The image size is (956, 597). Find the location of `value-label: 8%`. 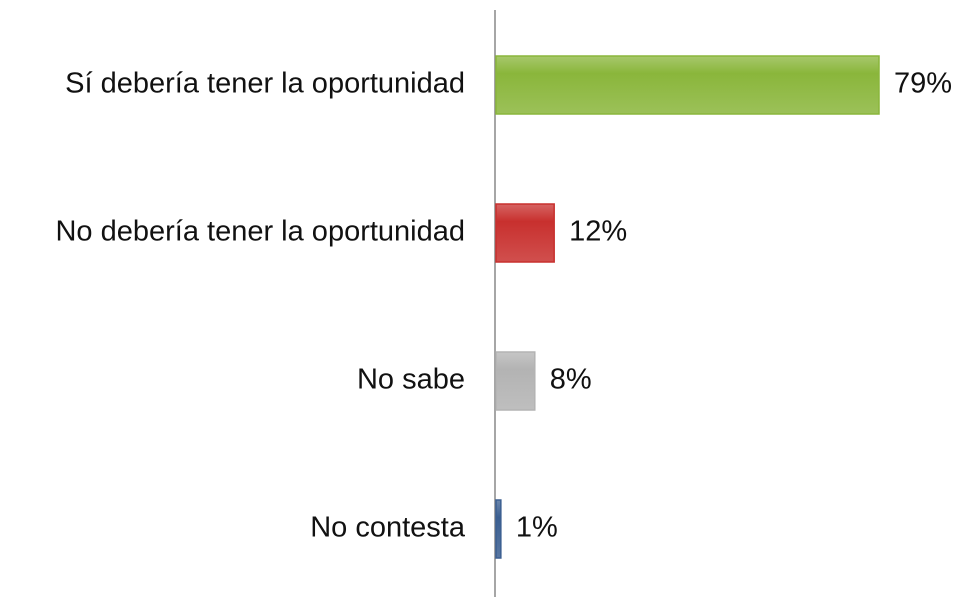

value-label: 8% is located at coordinates (571, 380).